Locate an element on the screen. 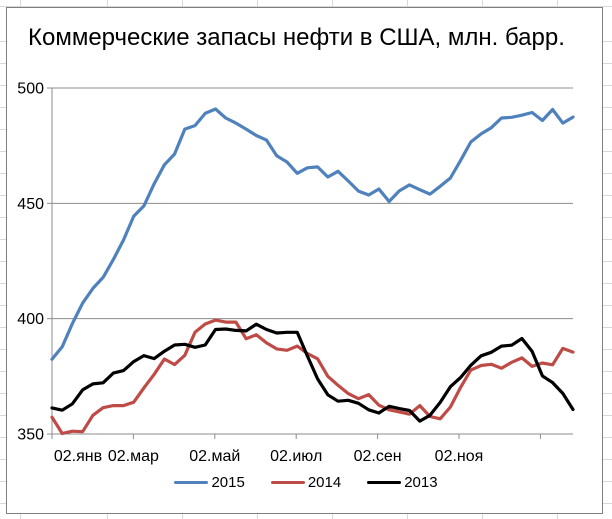 The image size is (612, 519). y-tick-label: 350 is located at coordinates (30, 435).